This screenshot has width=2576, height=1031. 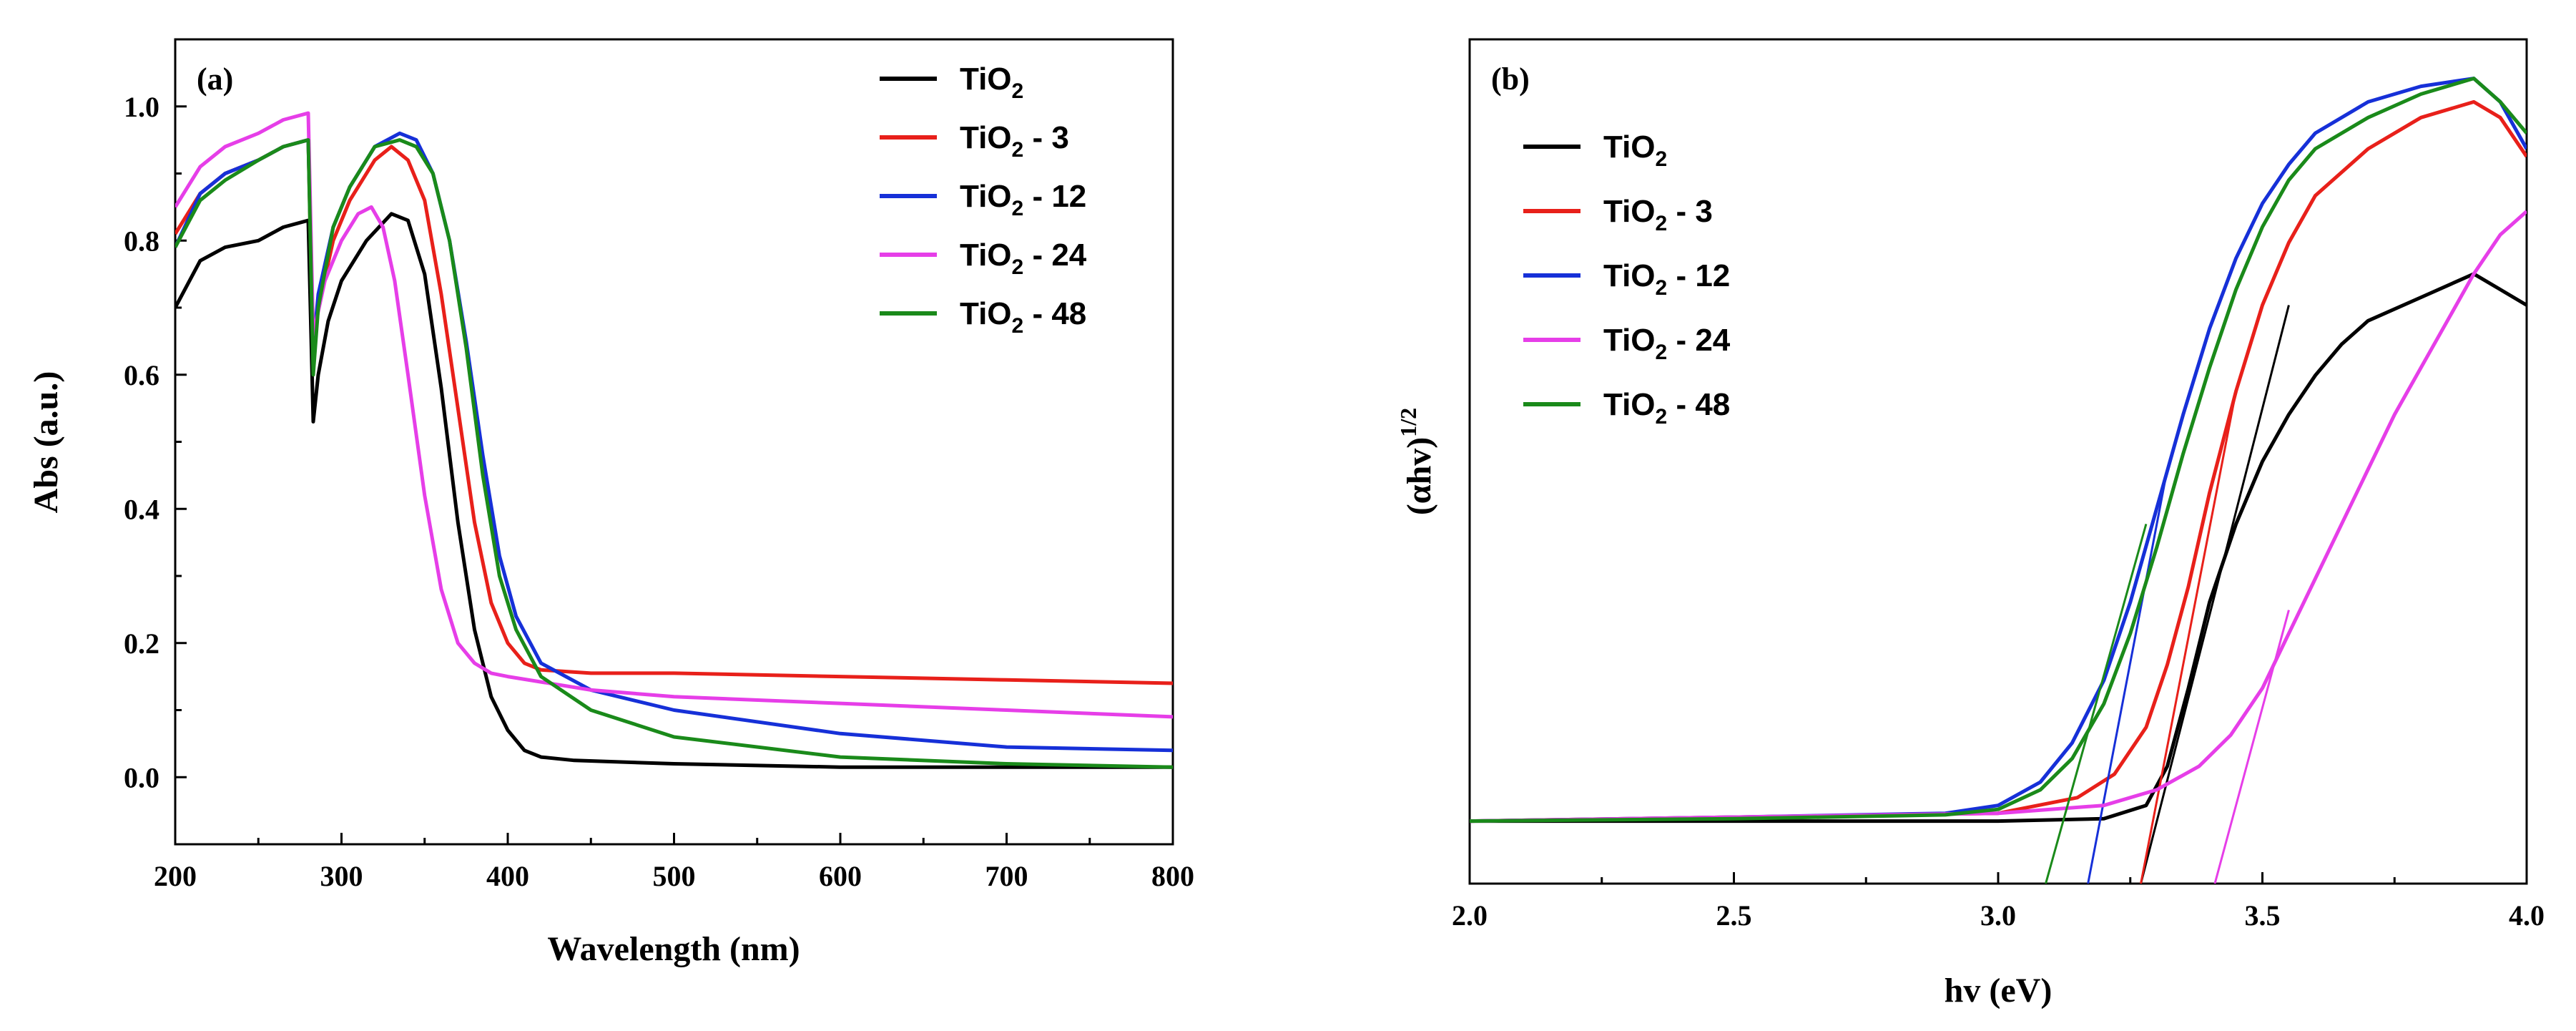 I want to click on panel-b-legend-entry-2: TiO2 - 12, so click(x=1666, y=279).